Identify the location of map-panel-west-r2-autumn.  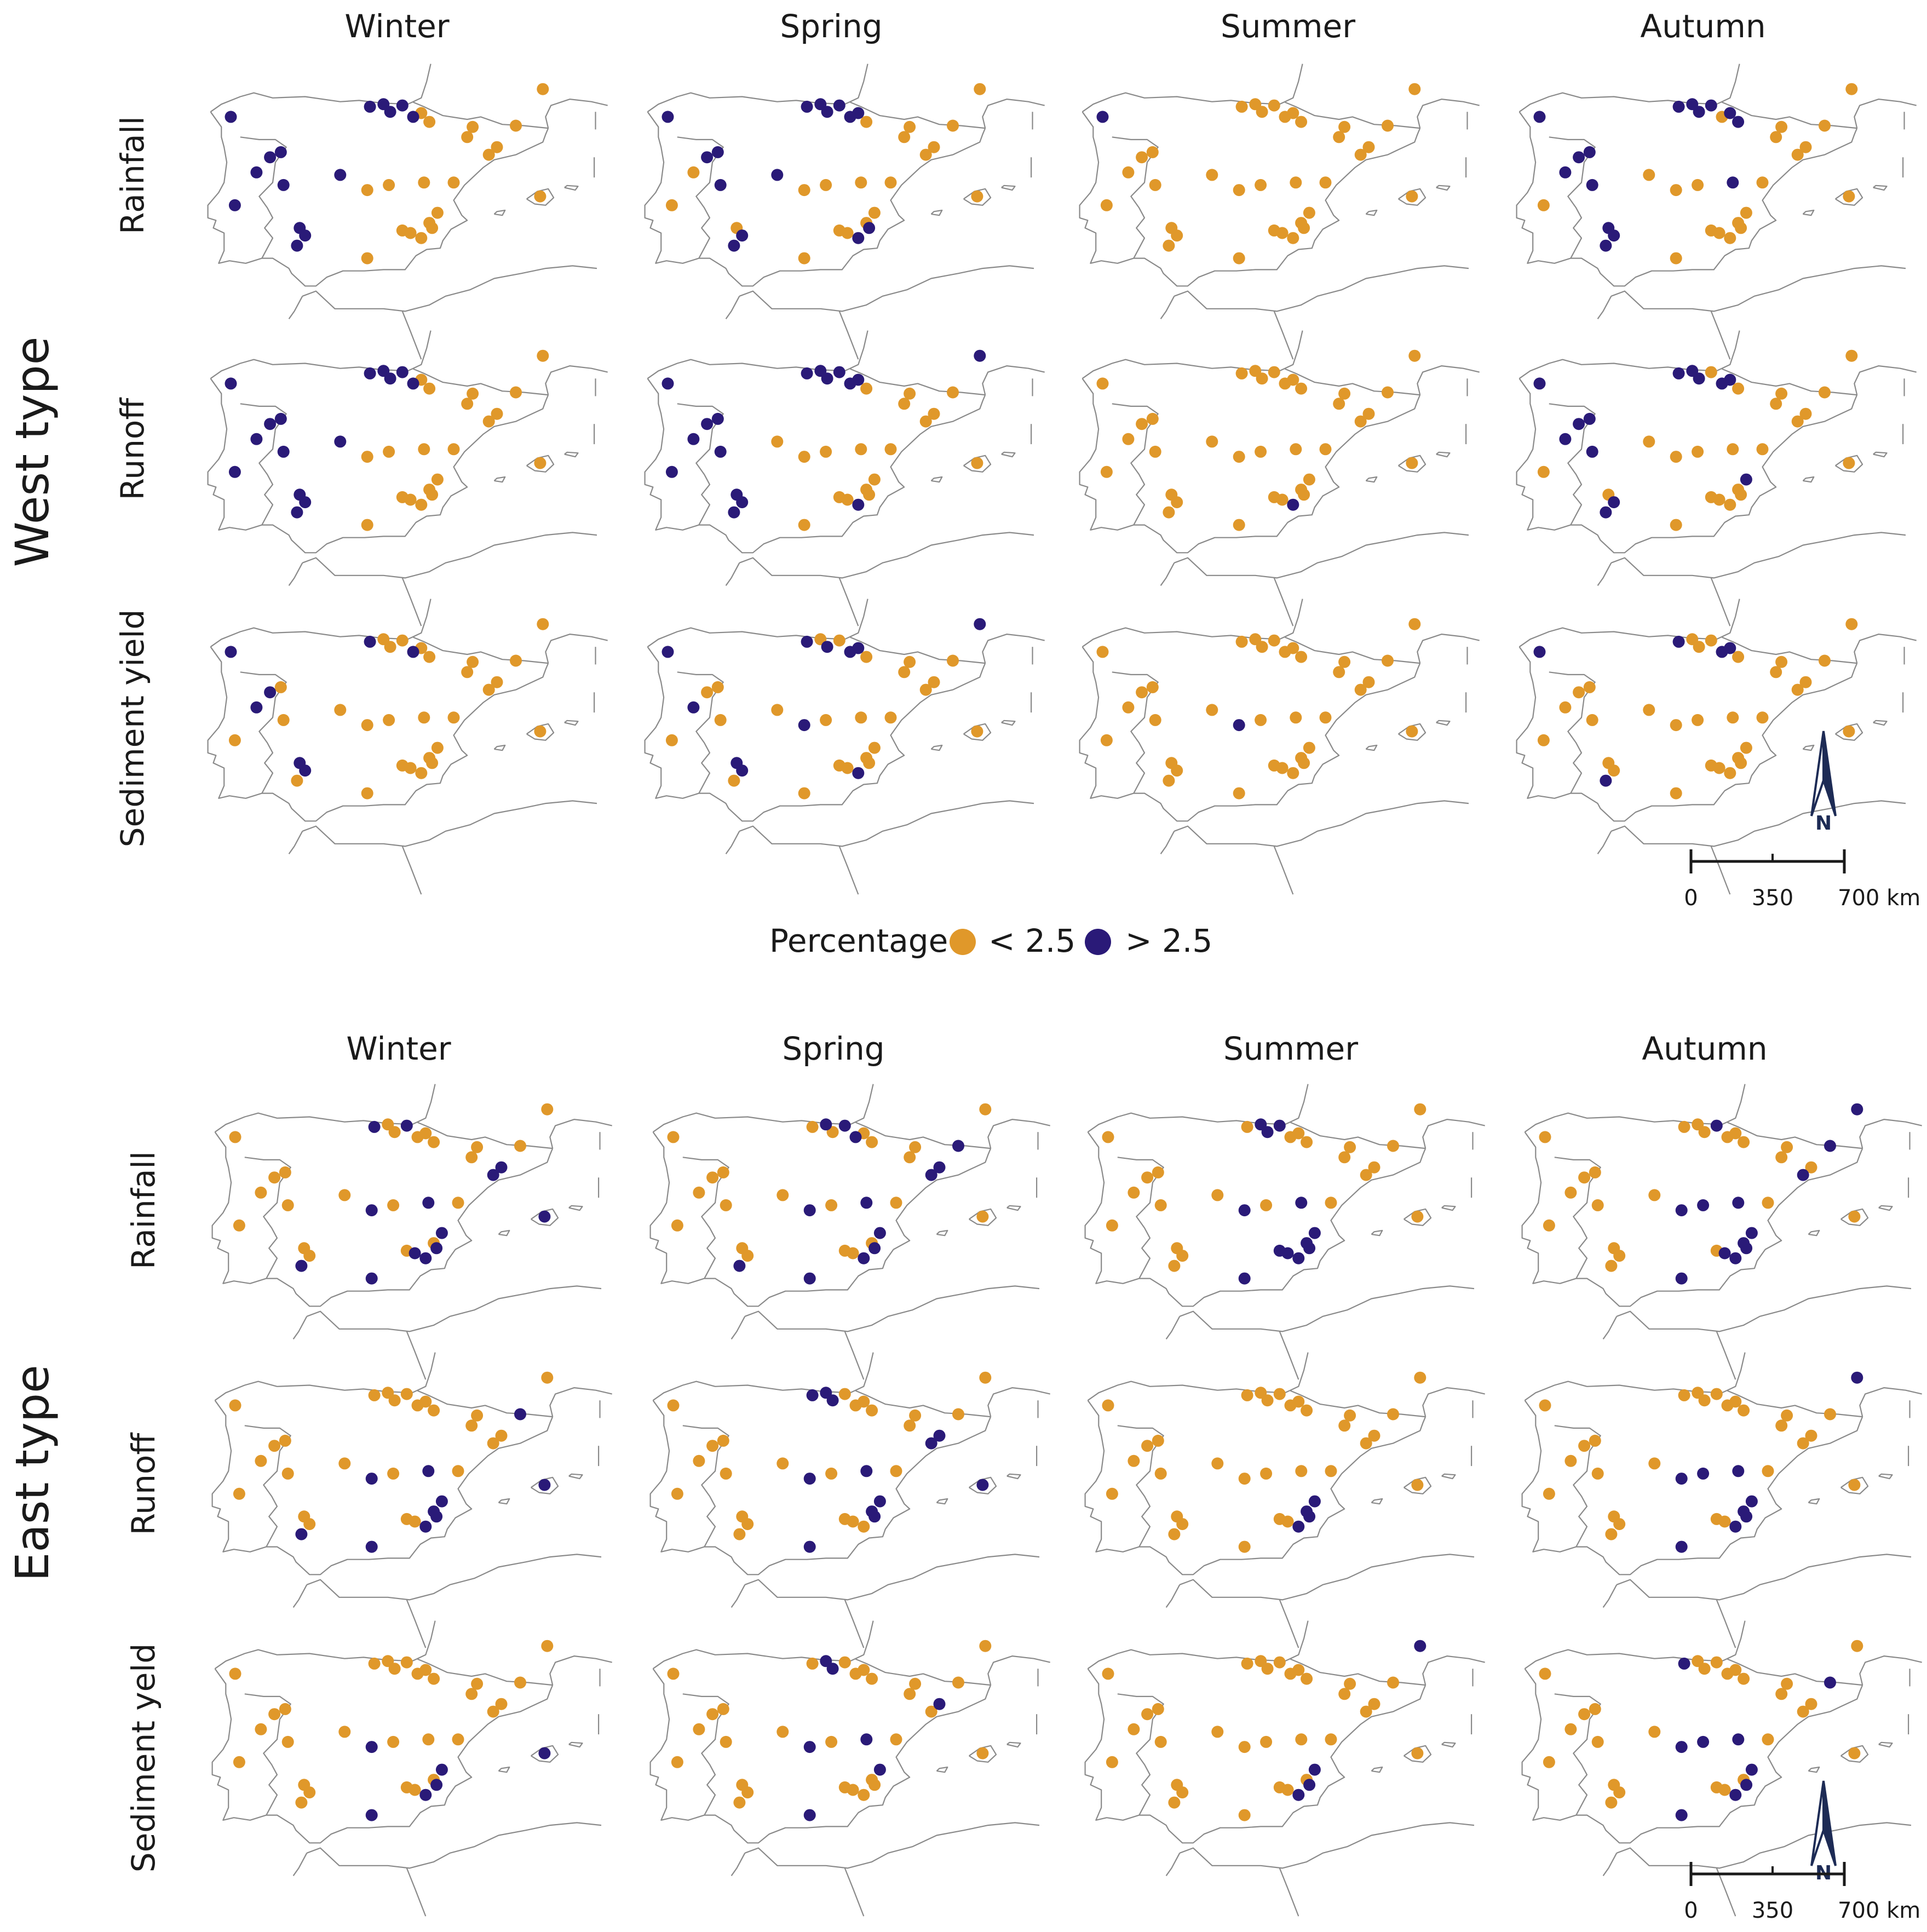
(1717, 478).